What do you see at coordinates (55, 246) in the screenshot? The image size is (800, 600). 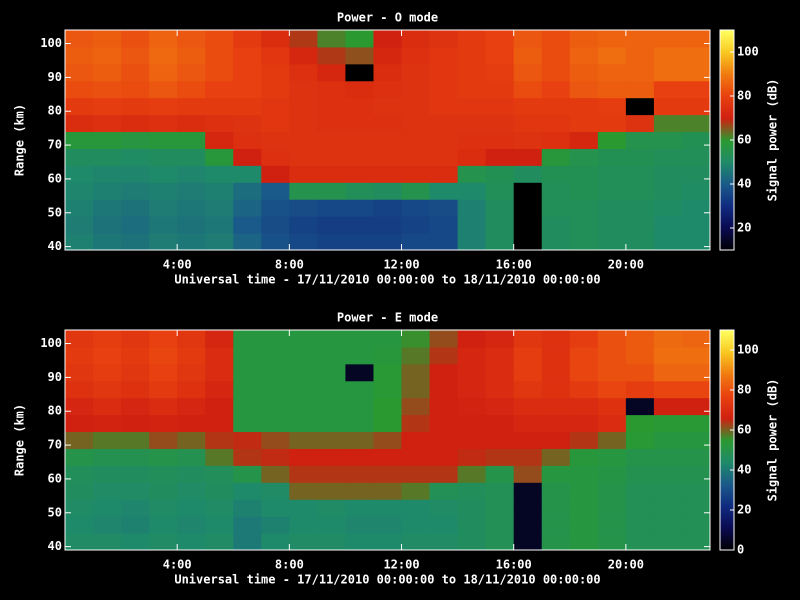 I see `y-tick-label: 40` at bounding box center [55, 246].